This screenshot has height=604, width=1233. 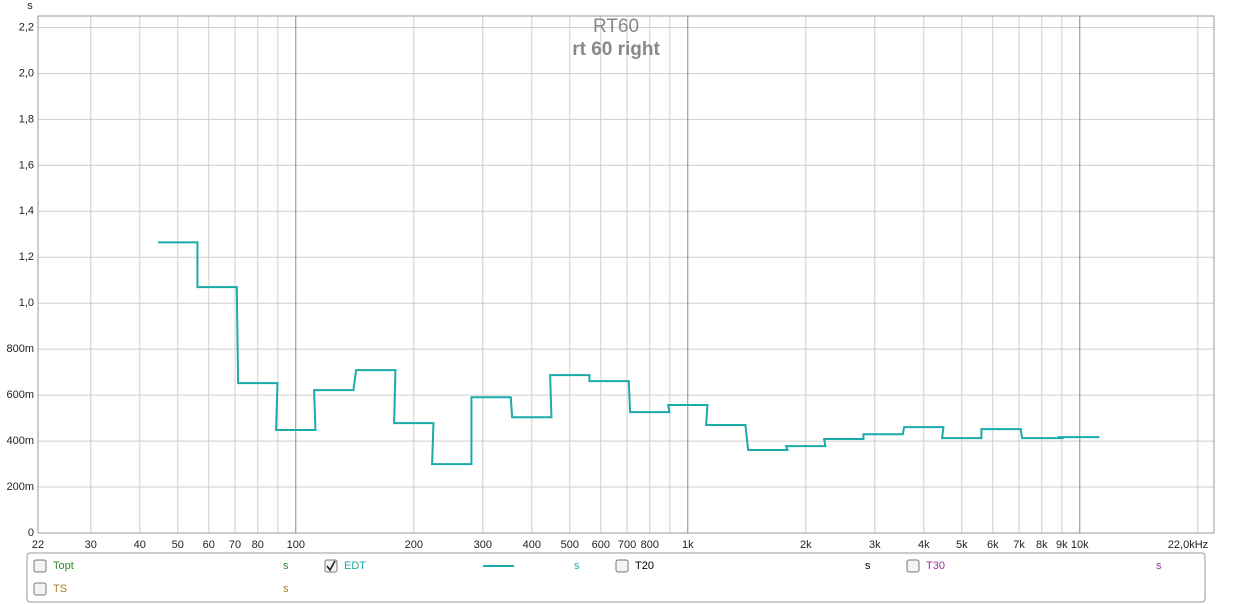 I want to click on legend-label: TS, so click(x=60, y=589).